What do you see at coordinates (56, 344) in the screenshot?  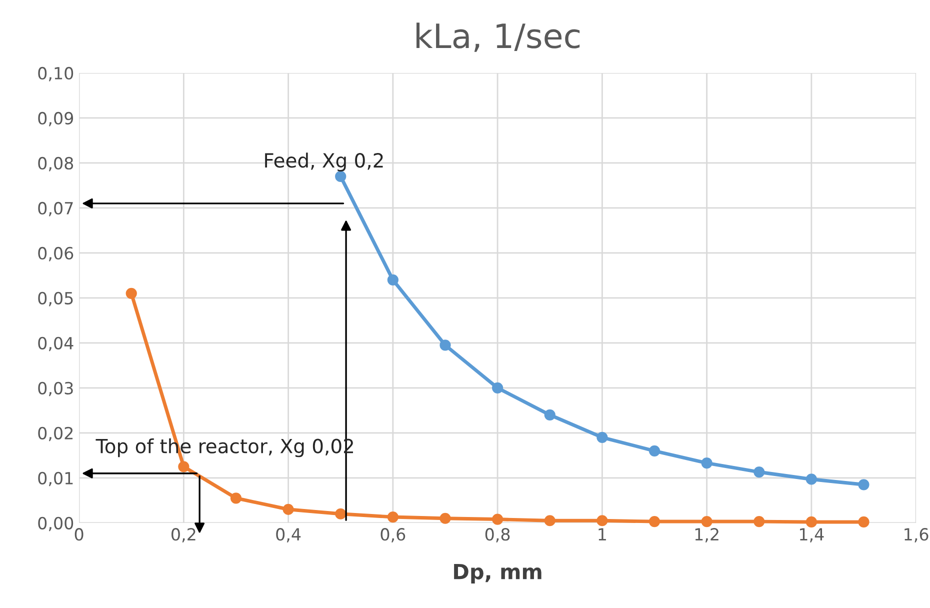 I see `y-tick-label: 0,04` at bounding box center [56, 344].